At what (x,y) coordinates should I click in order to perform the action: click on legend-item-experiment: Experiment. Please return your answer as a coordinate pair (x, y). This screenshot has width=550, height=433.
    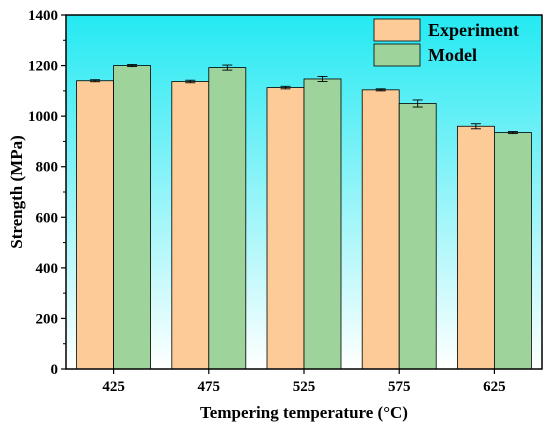
    Looking at the image, I should click on (446, 30).